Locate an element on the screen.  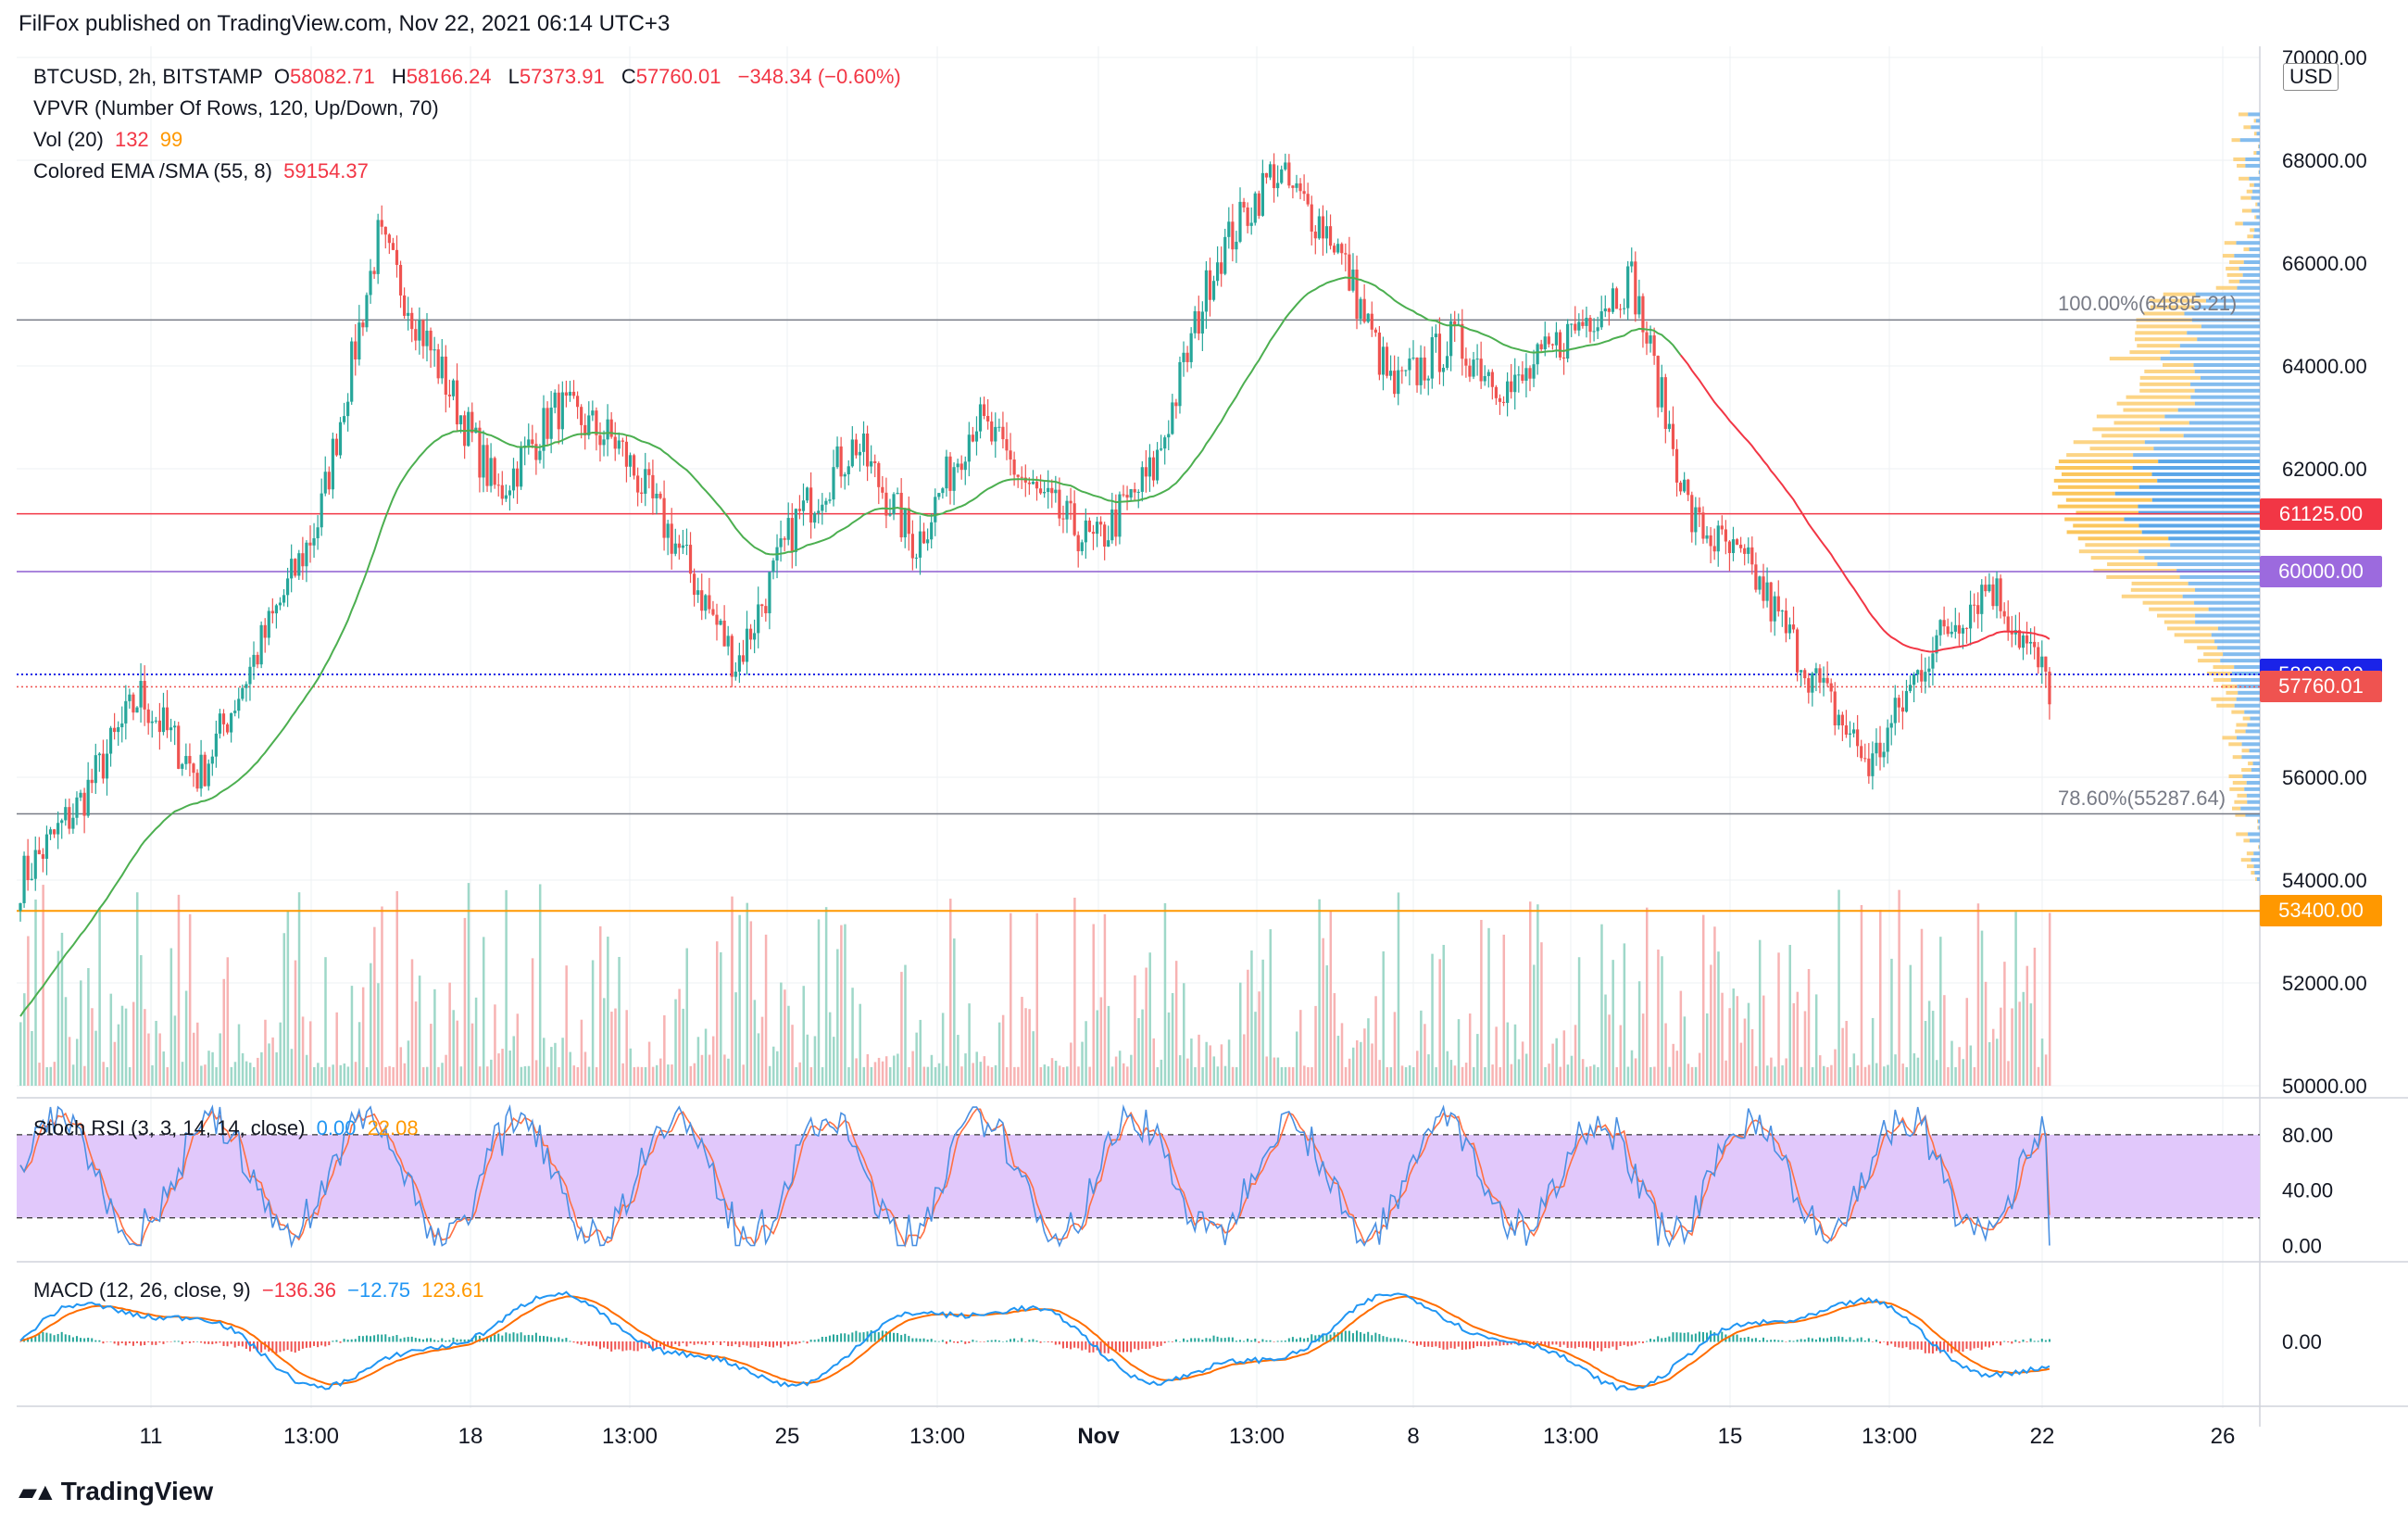
currency-button: USD is located at coordinates (2311, 77).